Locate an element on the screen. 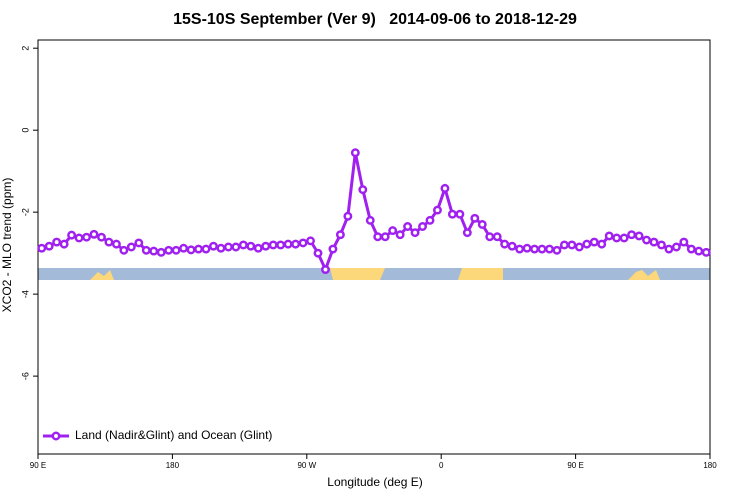  land-ocean-strip is located at coordinates (374, 274).